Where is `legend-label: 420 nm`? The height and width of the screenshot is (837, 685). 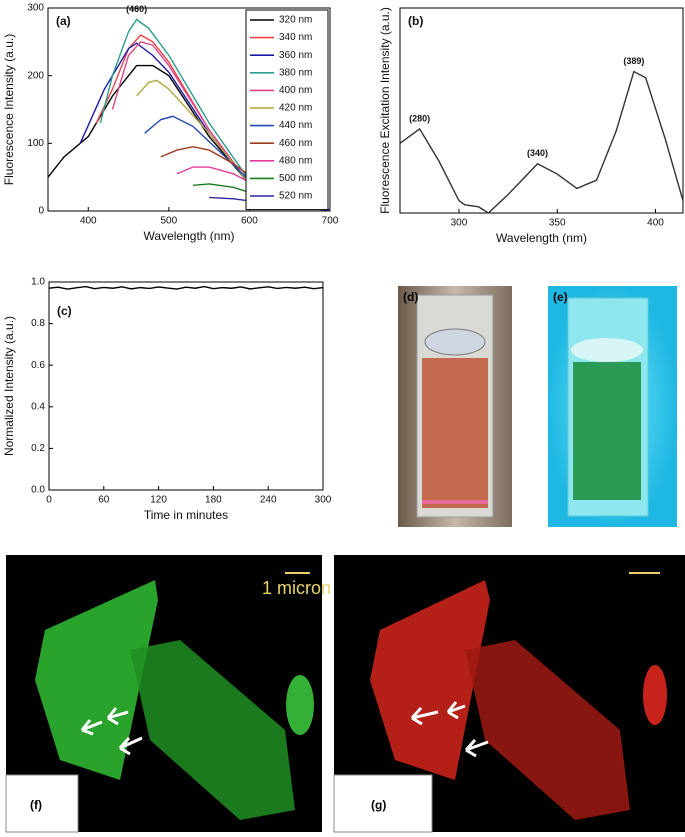
legend-label: 420 nm is located at coordinates (295, 108).